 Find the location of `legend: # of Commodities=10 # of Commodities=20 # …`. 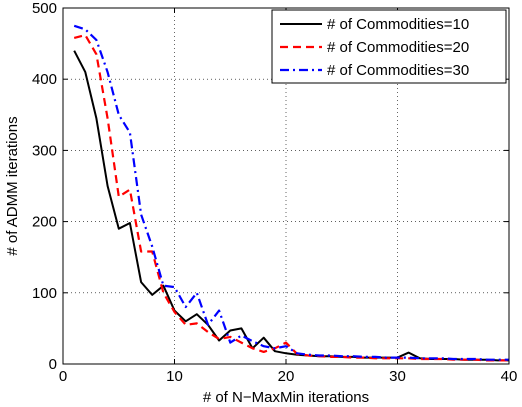

legend: # of Commodities=10 # of Commodities=20 # … is located at coordinates (389, 46).